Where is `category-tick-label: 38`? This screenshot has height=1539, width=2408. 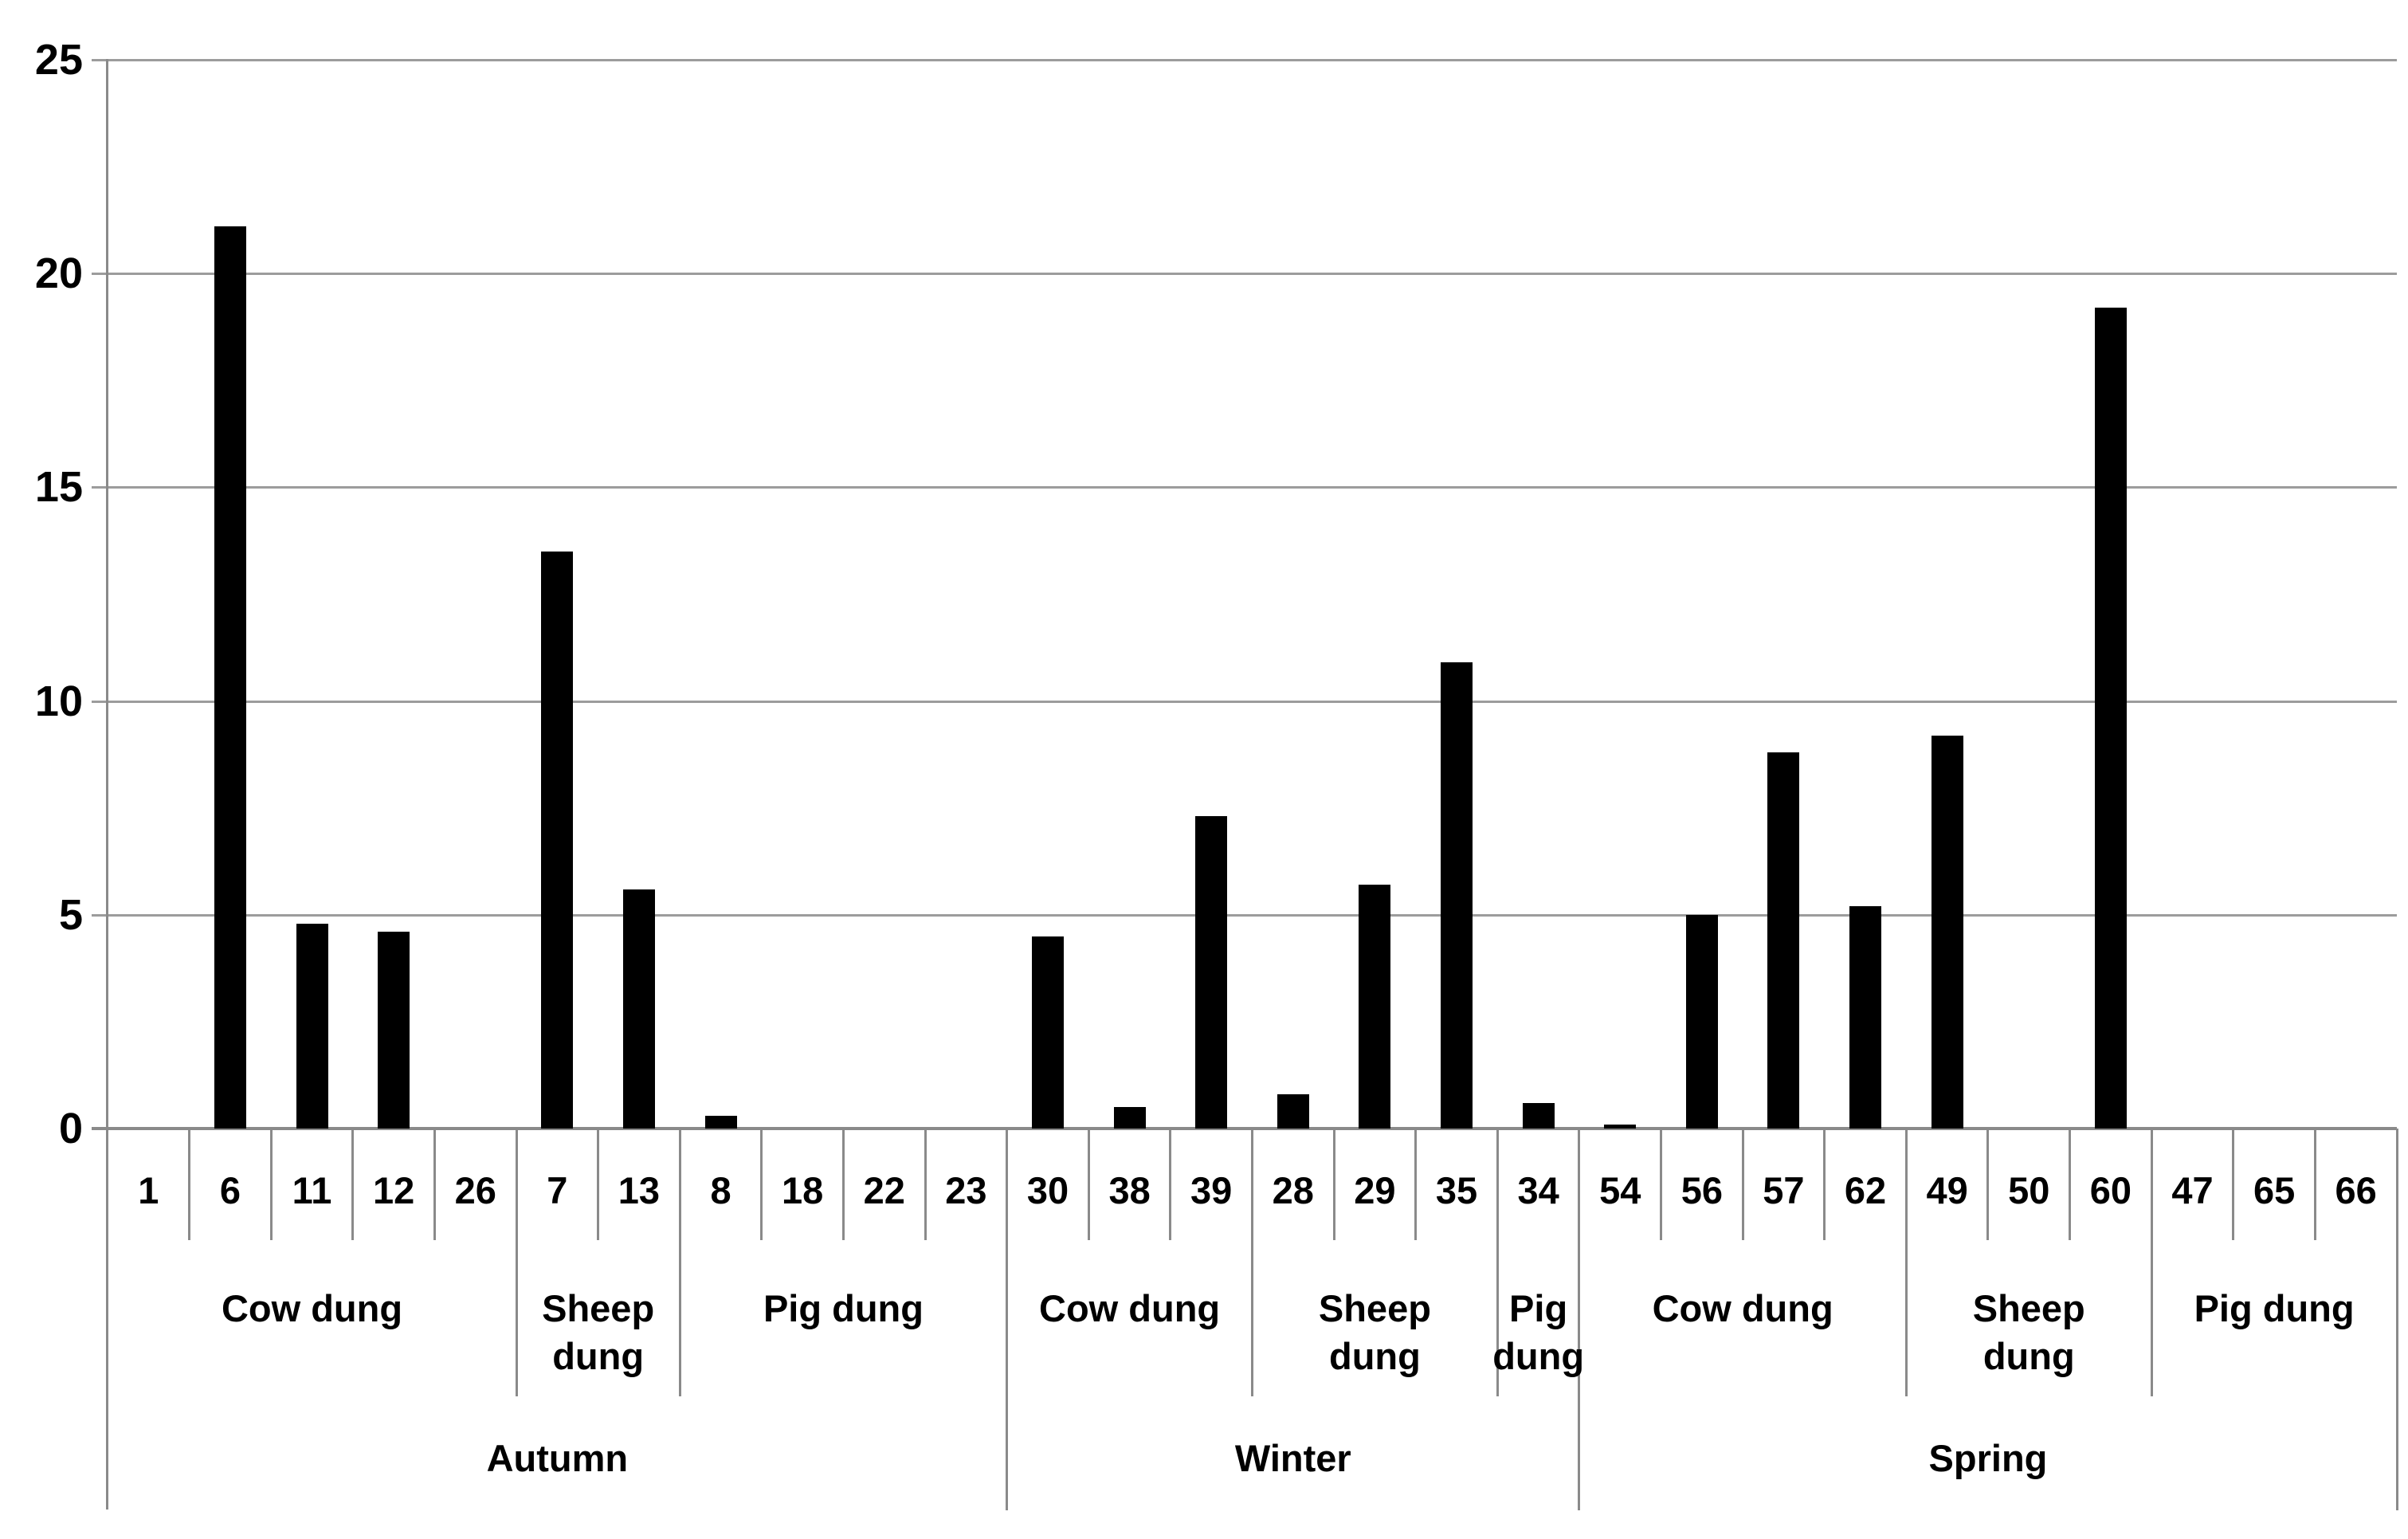
category-tick-label: 38 is located at coordinates (1129, 1189).